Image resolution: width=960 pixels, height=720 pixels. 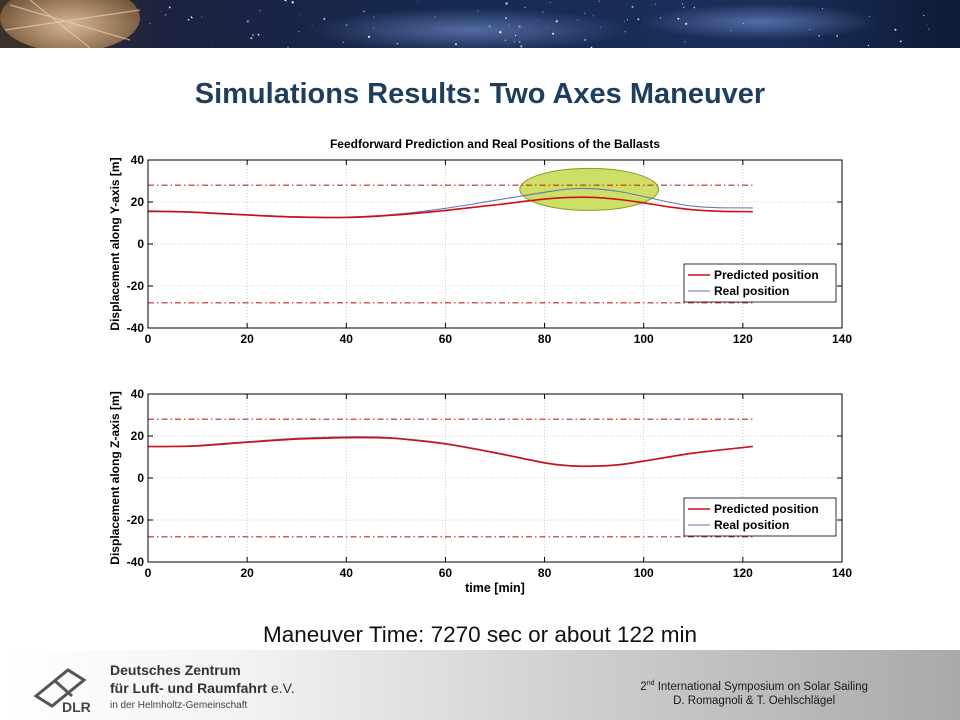 I want to click on org-name-line2: für Luft- und Raumfahrt e.V., so click(x=202, y=688).